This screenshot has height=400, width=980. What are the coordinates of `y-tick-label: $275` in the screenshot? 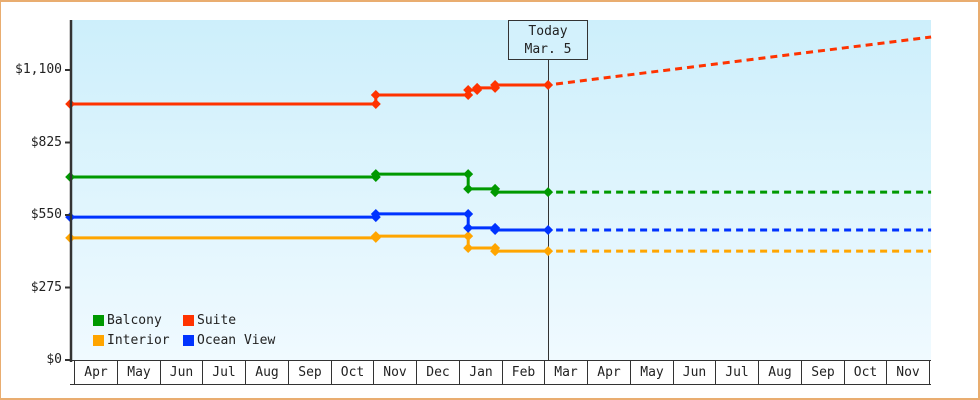 It's located at (46, 287).